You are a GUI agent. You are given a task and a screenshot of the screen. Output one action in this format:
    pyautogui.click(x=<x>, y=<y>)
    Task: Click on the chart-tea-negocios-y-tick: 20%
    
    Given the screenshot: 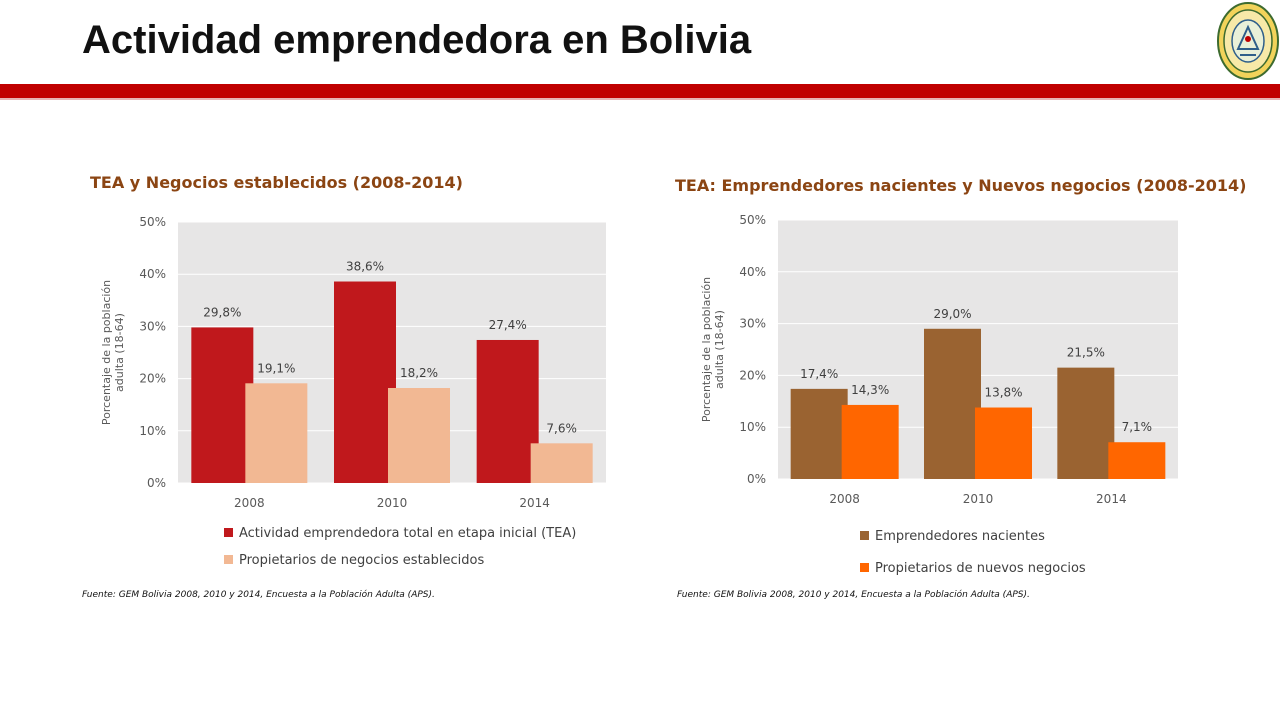 What is the action you would take?
    pyautogui.click(x=152, y=379)
    